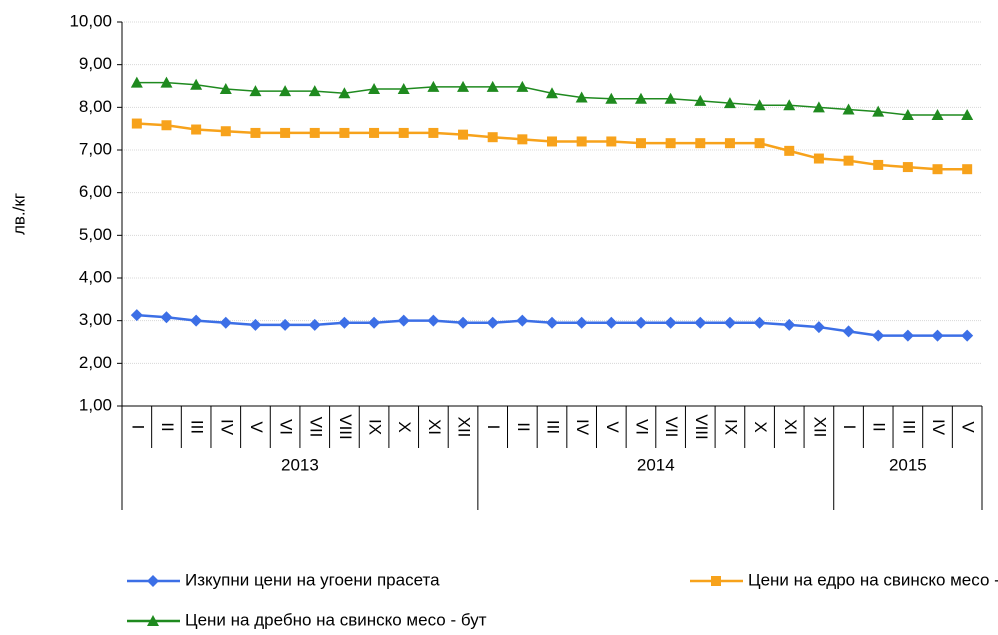  Describe the element at coordinates (167, 426) in the screenshot. I see `x-tick-label: II` at that location.